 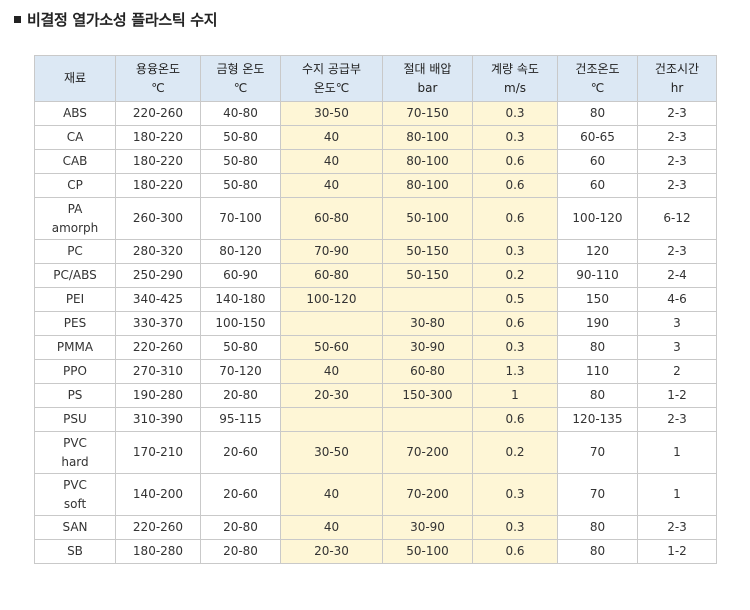 I want to click on material-cell: PC/ABS, so click(x=75, y=275).